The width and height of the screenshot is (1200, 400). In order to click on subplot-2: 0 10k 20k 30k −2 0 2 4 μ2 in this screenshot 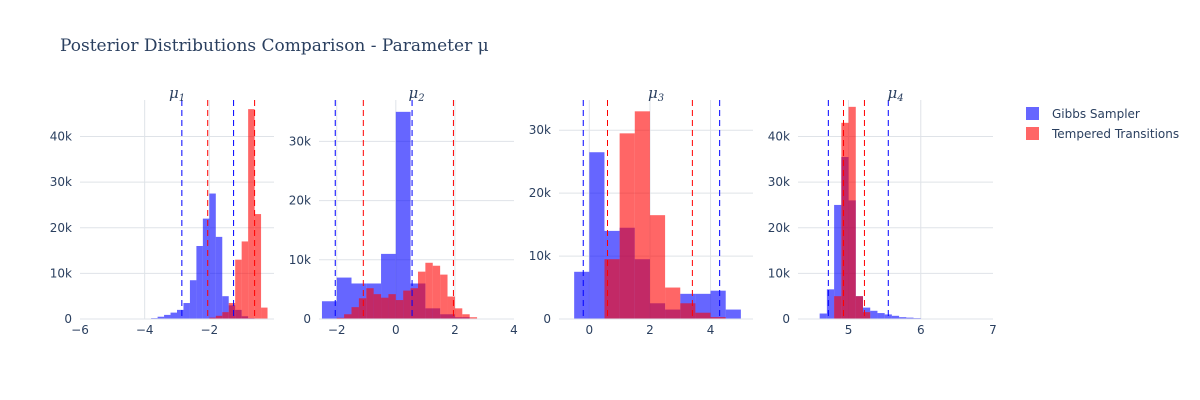, I will do `click(403, 210)`.